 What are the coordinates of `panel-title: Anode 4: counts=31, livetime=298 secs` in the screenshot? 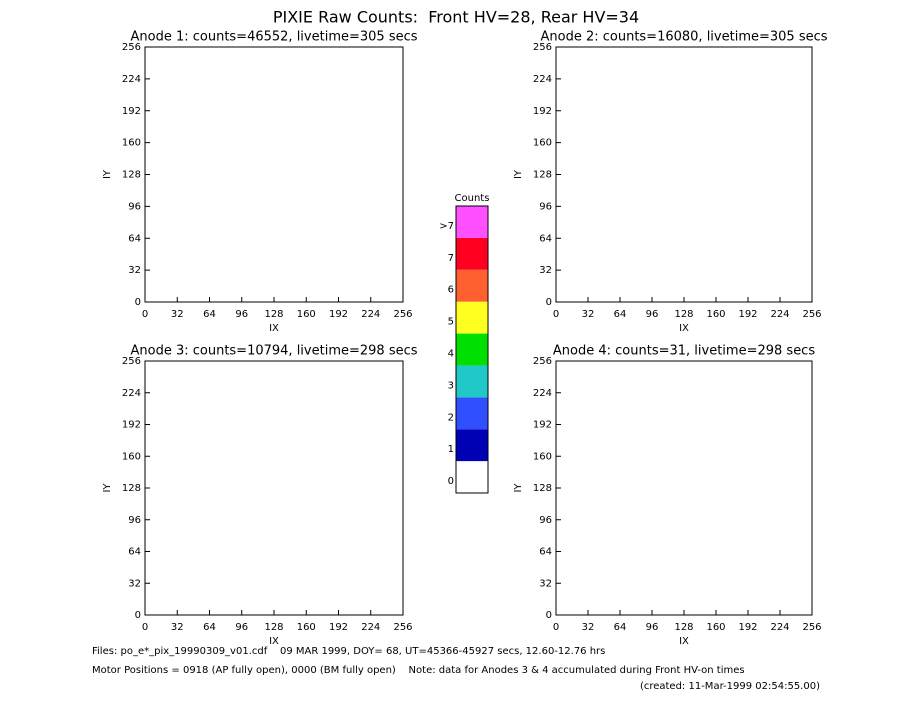 It's located at (684, 351).